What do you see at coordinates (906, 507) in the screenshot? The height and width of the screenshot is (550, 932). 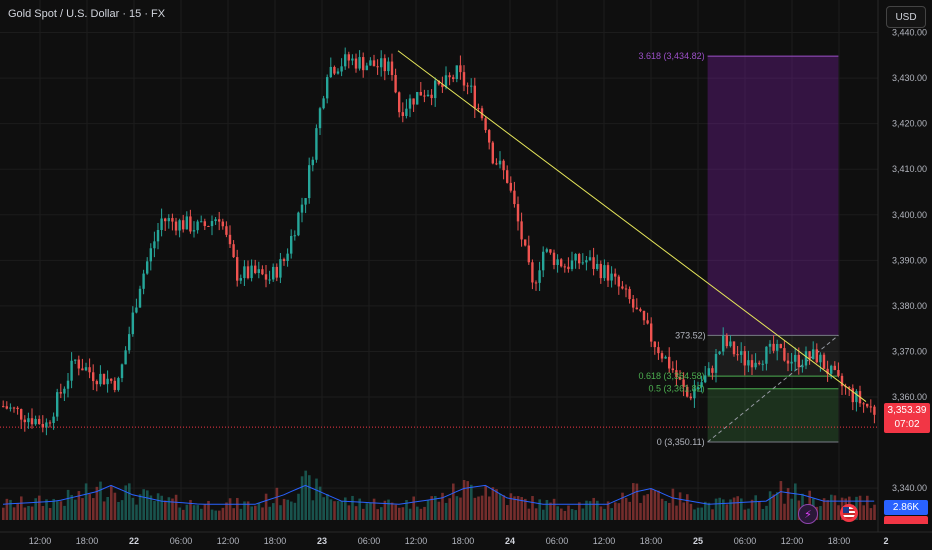 I see `volume-value-tag: 2.86K` at bounding box center [906, 507].